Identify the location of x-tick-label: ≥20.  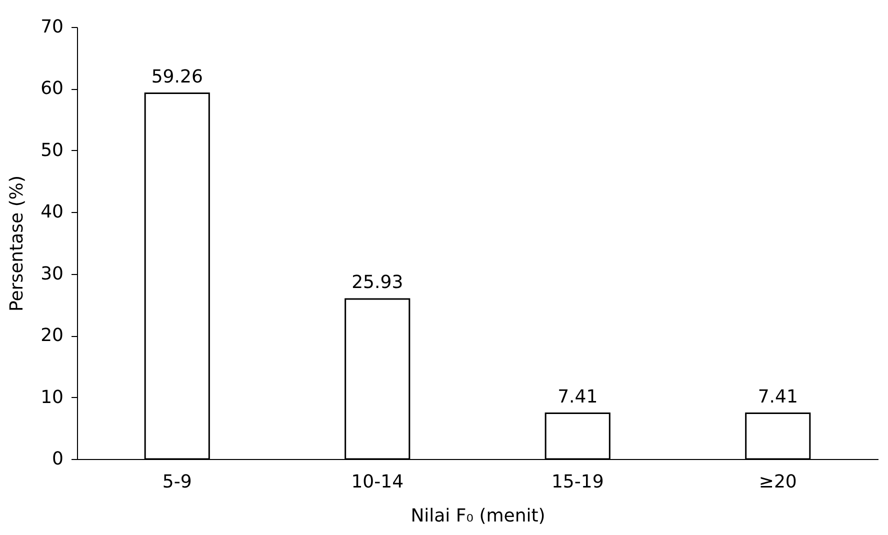
(777, 482).